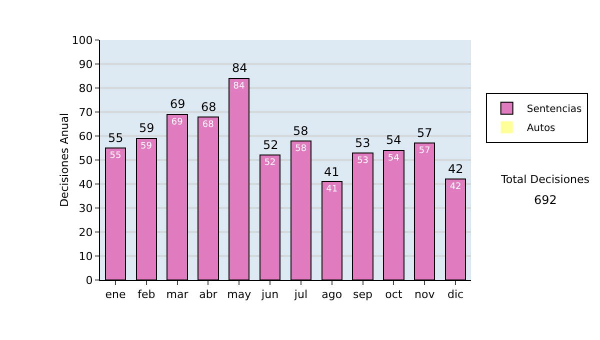  Describe the element at coordinates (239, 295) in the screenshot. I see `x-tick-label: may` at that location.